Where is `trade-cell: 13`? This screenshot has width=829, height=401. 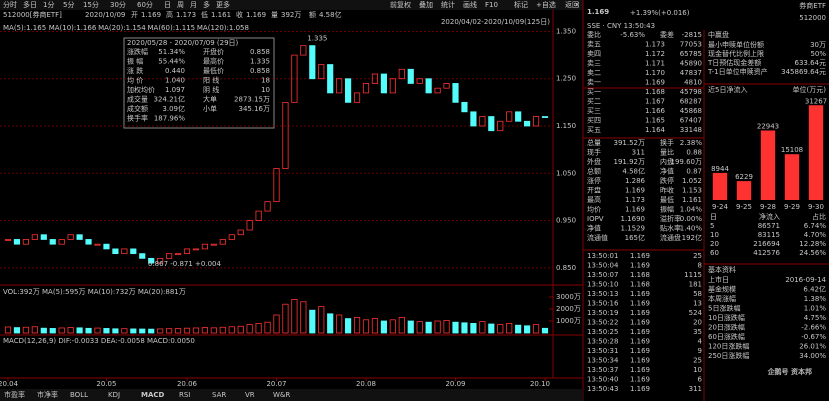 trade-cell: 13 is located at coordinates (697, 304).